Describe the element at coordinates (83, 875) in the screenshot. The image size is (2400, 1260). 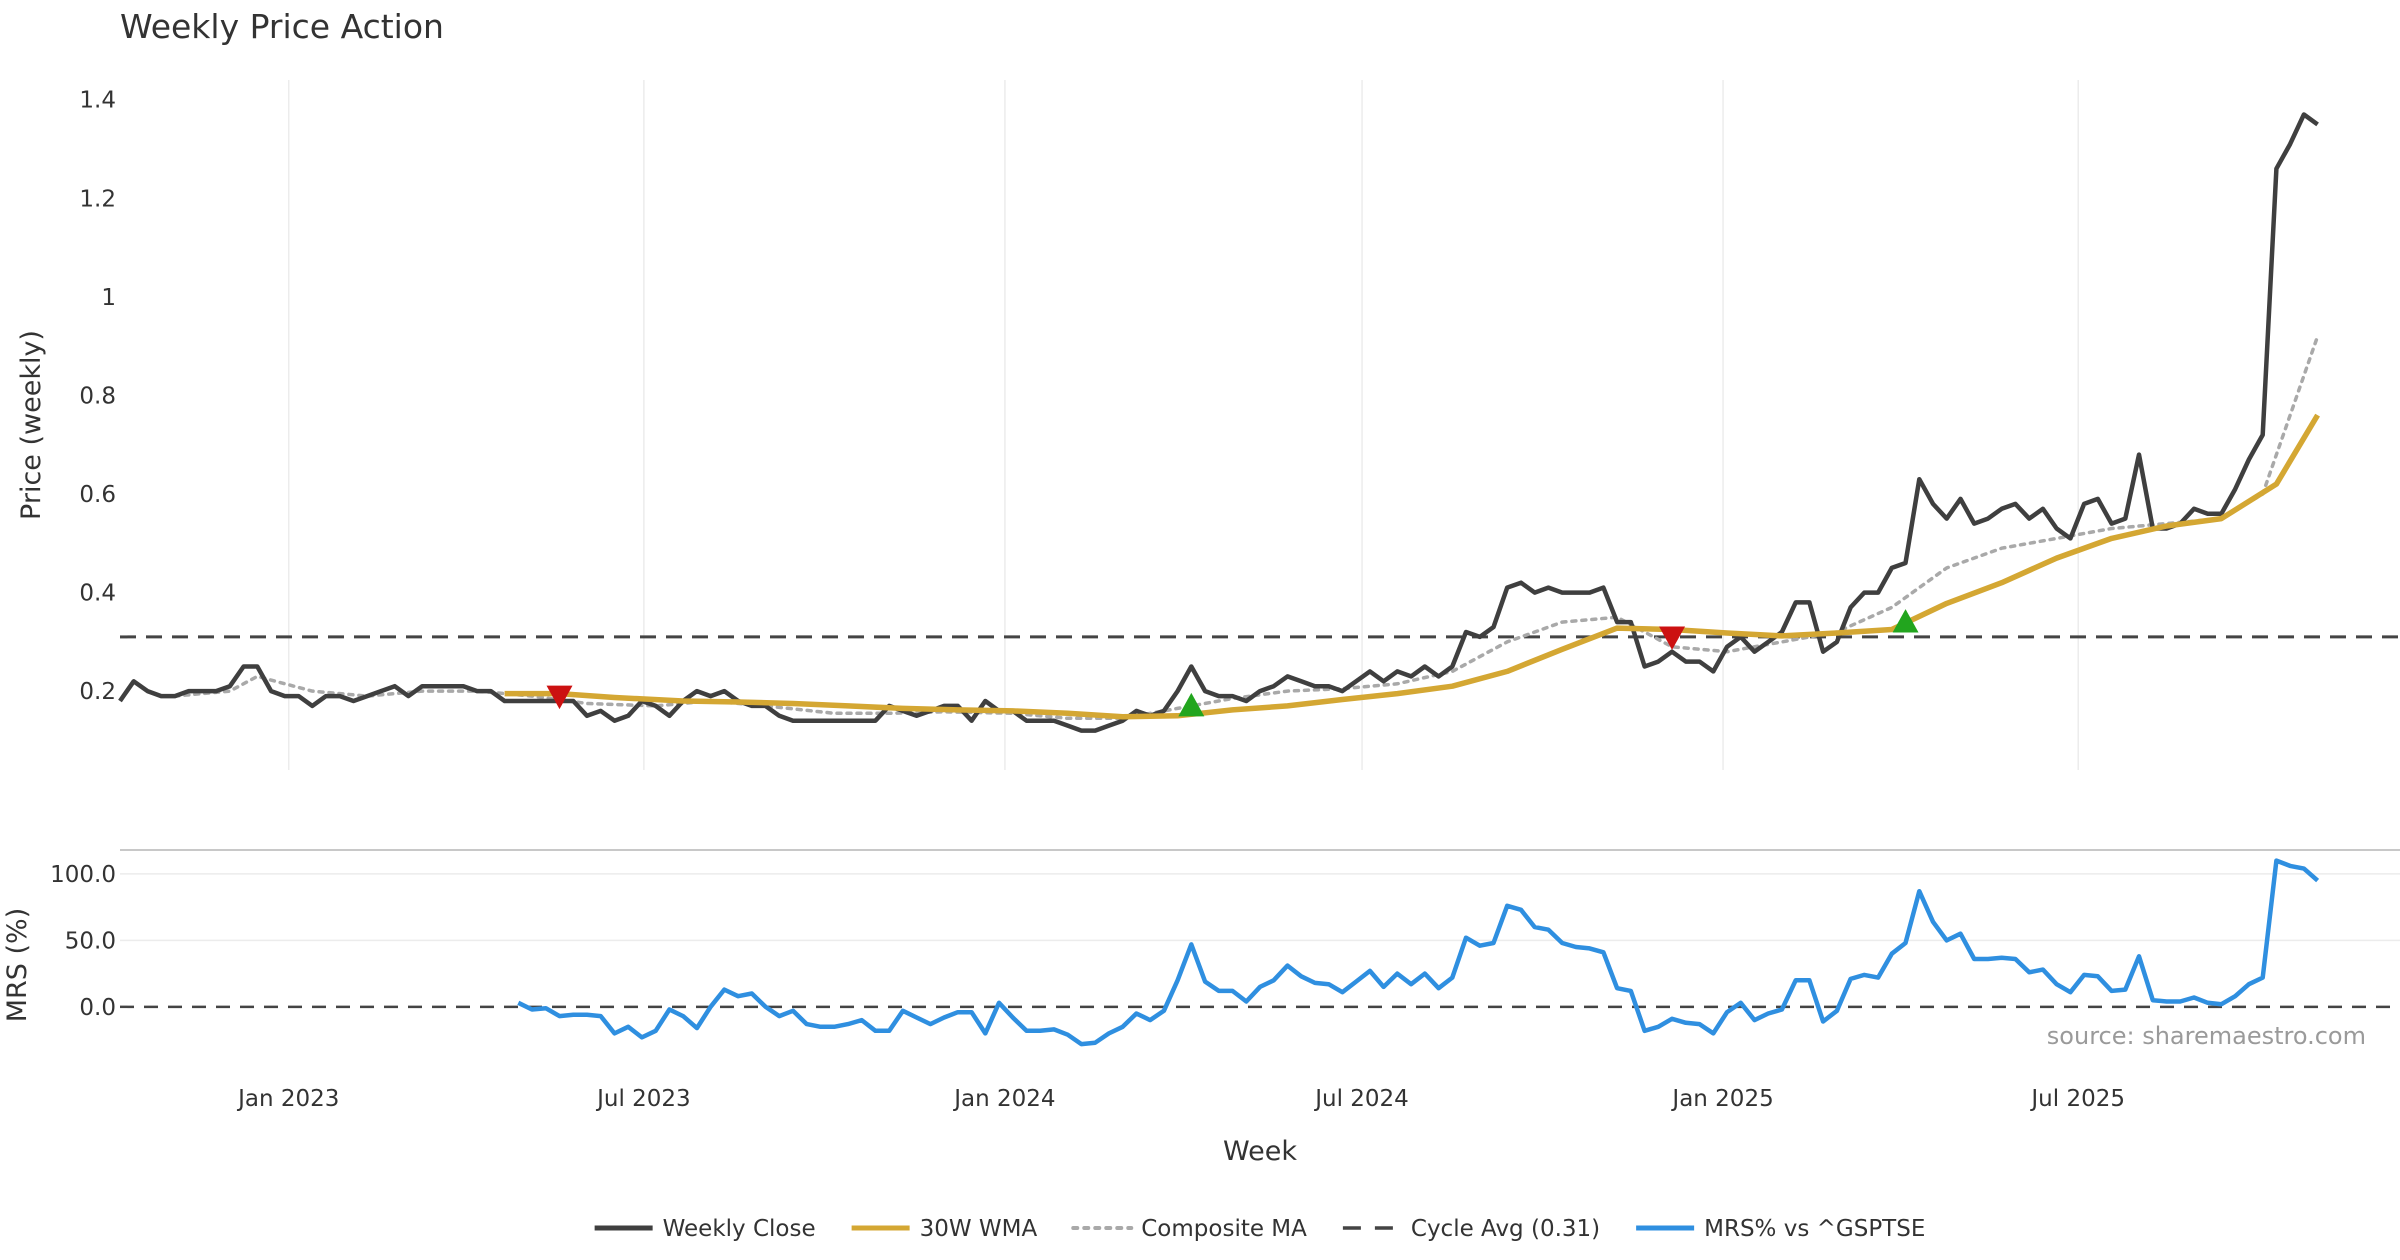
I see `mrs-y-tick-label: 100.0` at that location.